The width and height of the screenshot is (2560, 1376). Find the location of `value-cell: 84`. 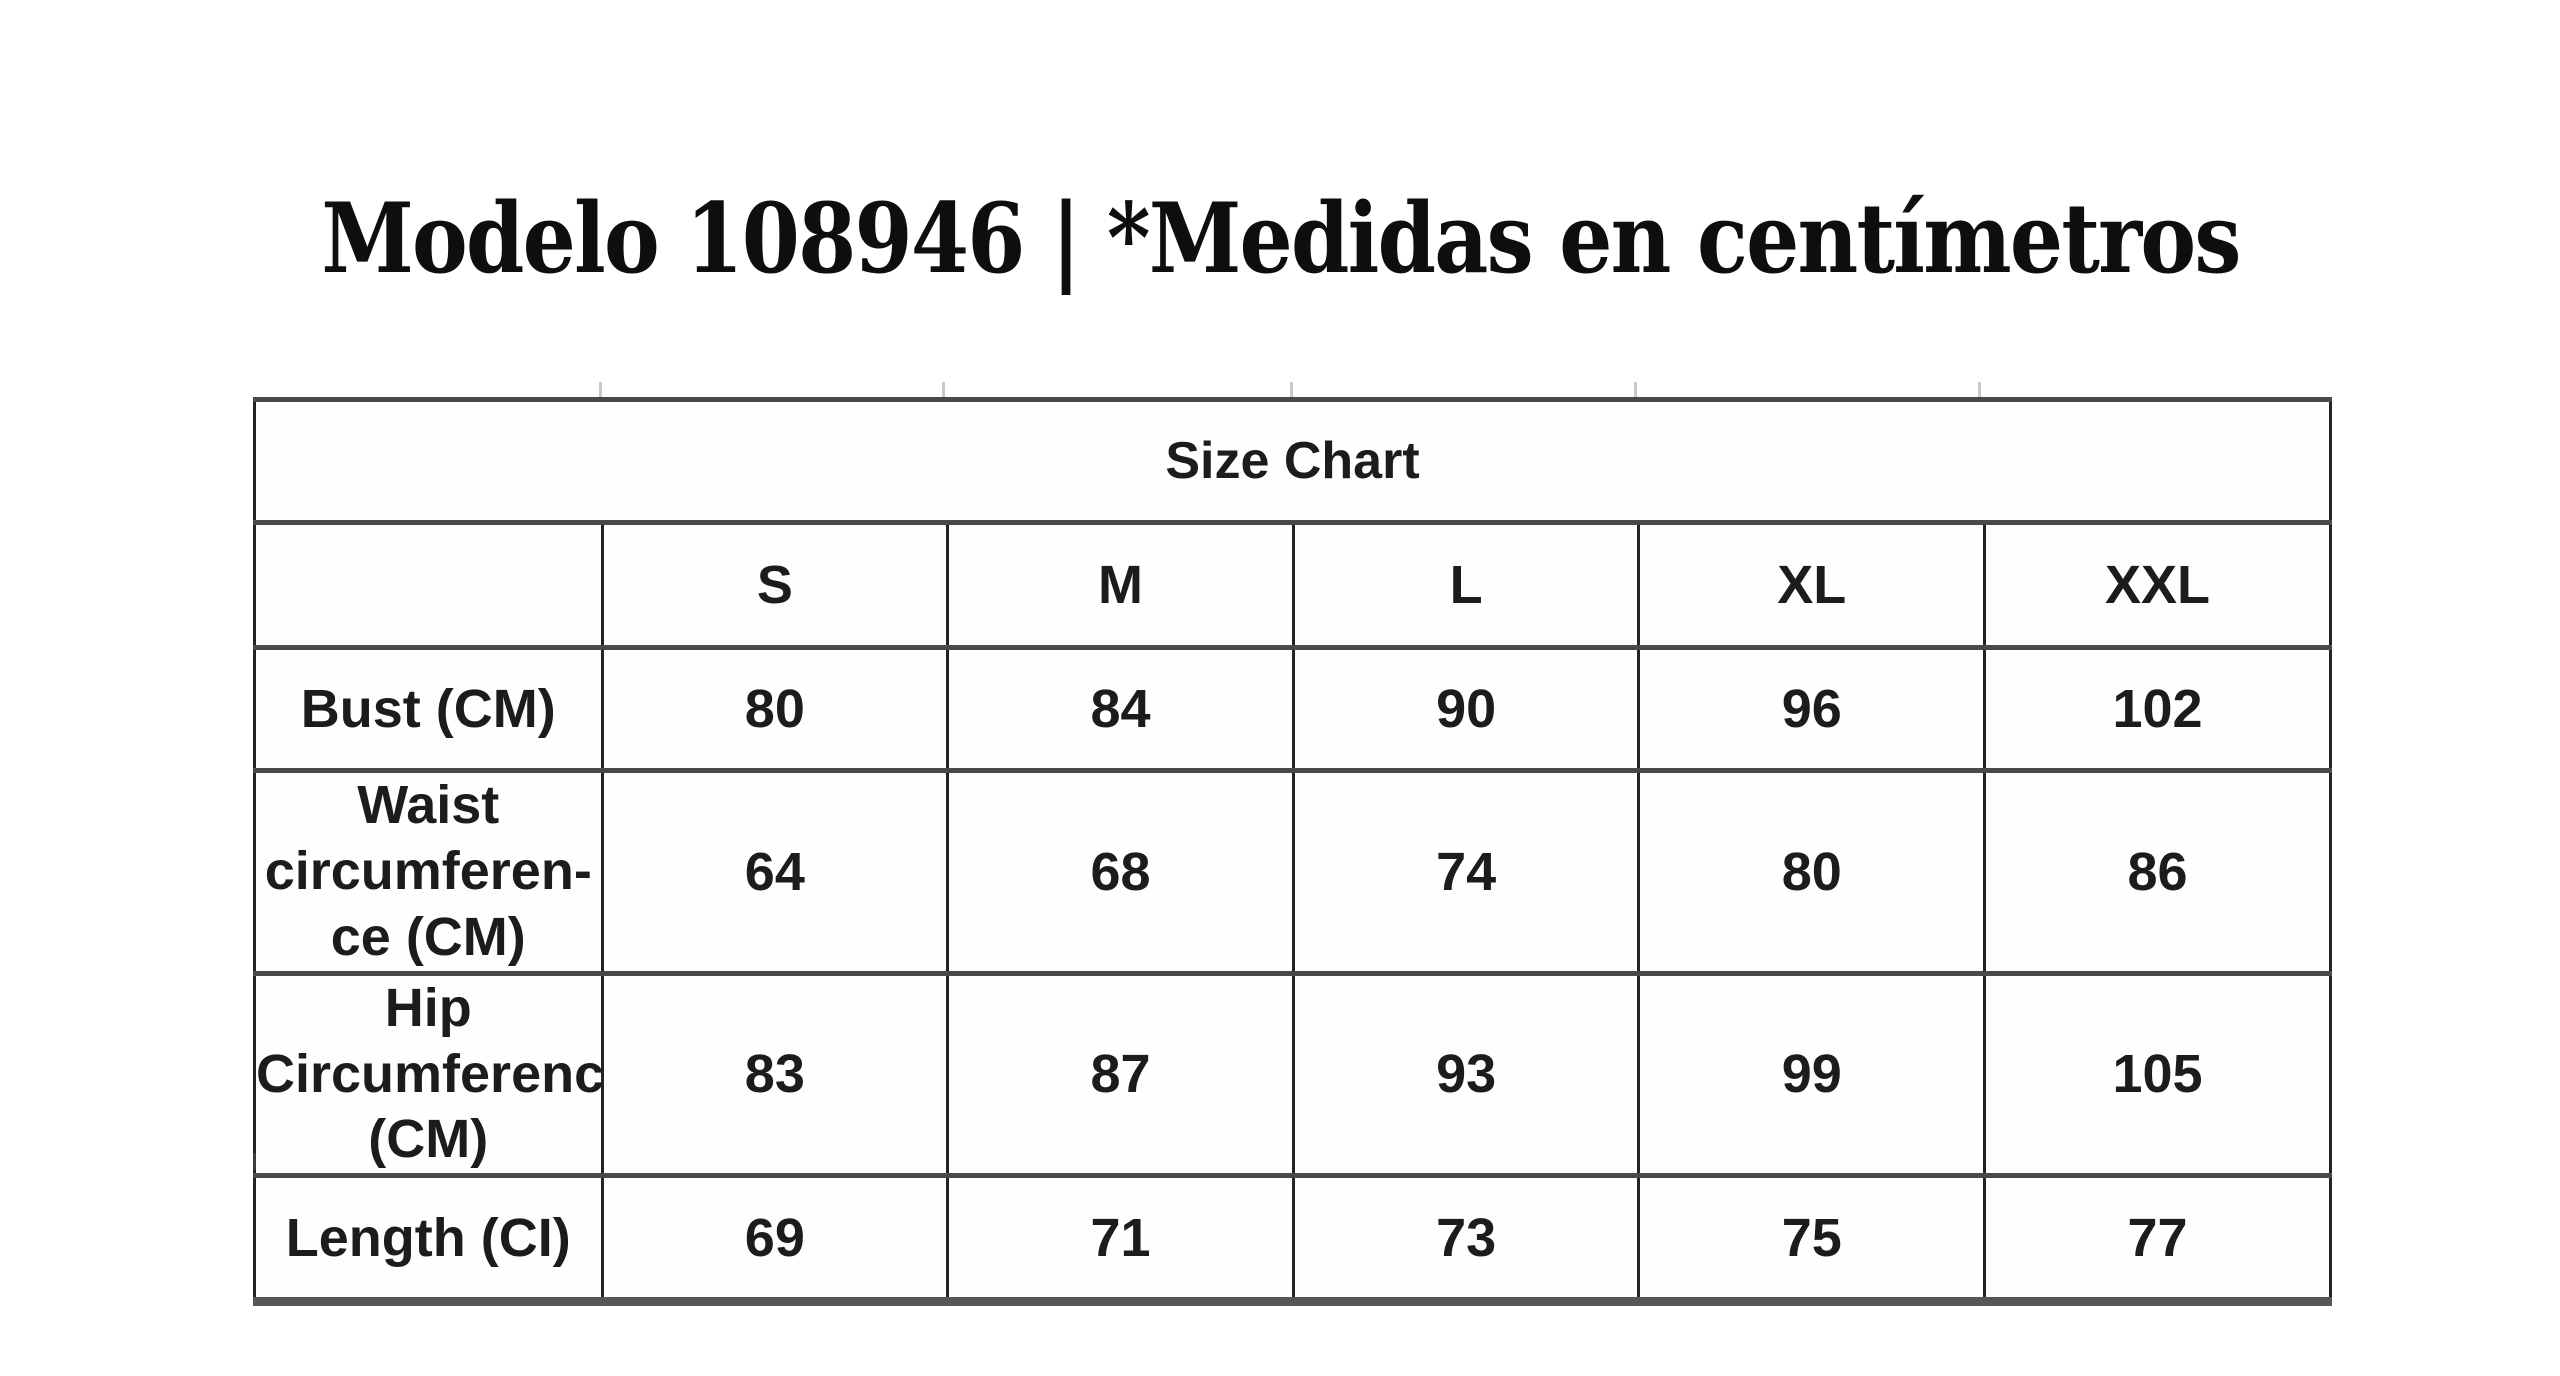

value-cell: 84 is located at coordinates (1120, 709).